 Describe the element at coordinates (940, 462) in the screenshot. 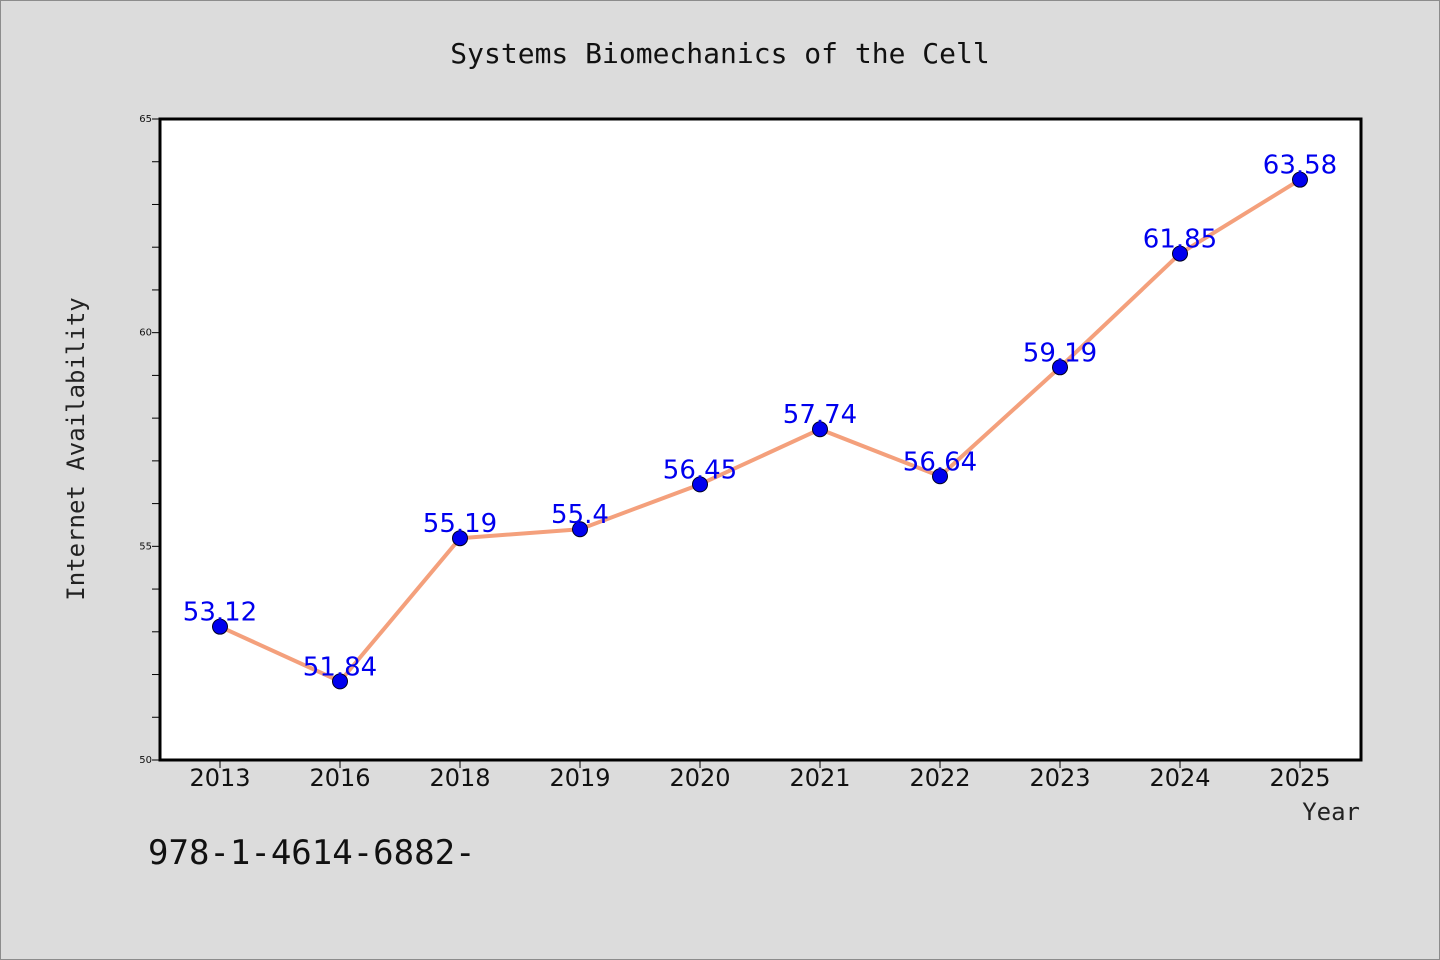

I see `data-label: 56.64` at that location.